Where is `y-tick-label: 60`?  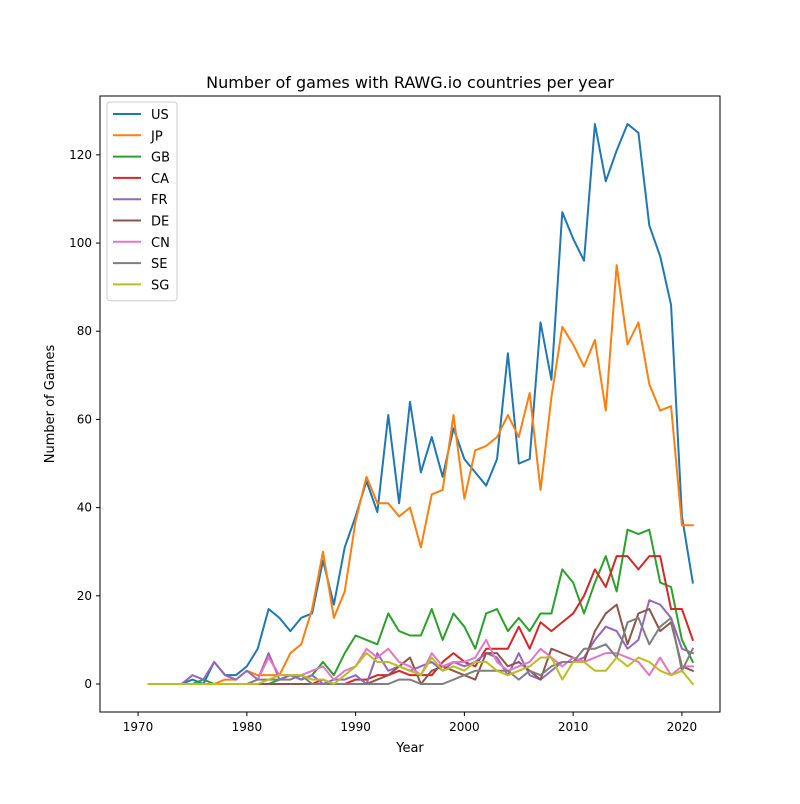
y-tick-label: 60 is located at coordinates (84, 419).